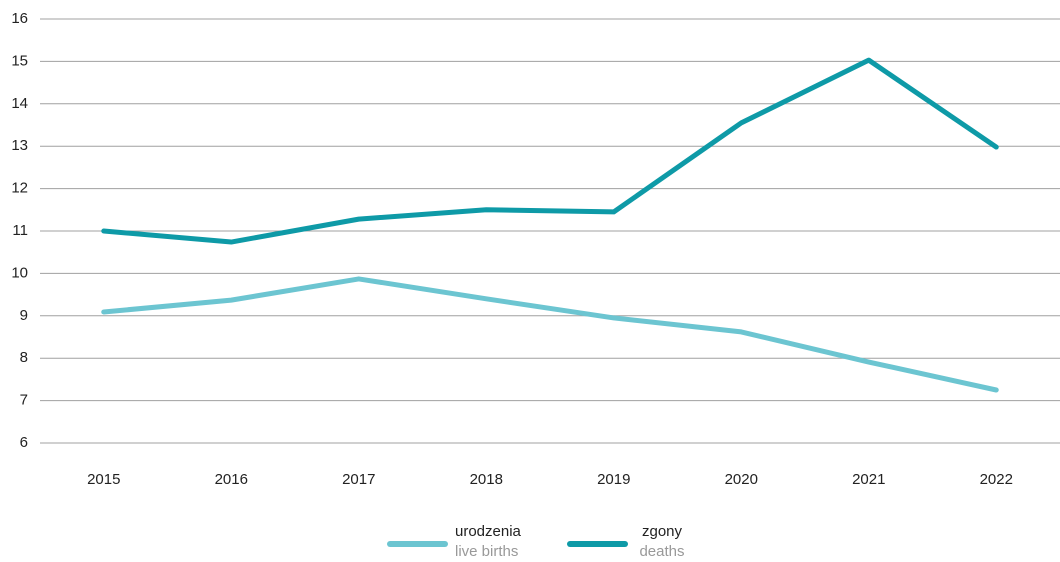 The height and width of the screenshot is (562, 1060). Describe the element at coordinates (486, 551) in the screenshot. I see `legend-label-en: live births` at that location.